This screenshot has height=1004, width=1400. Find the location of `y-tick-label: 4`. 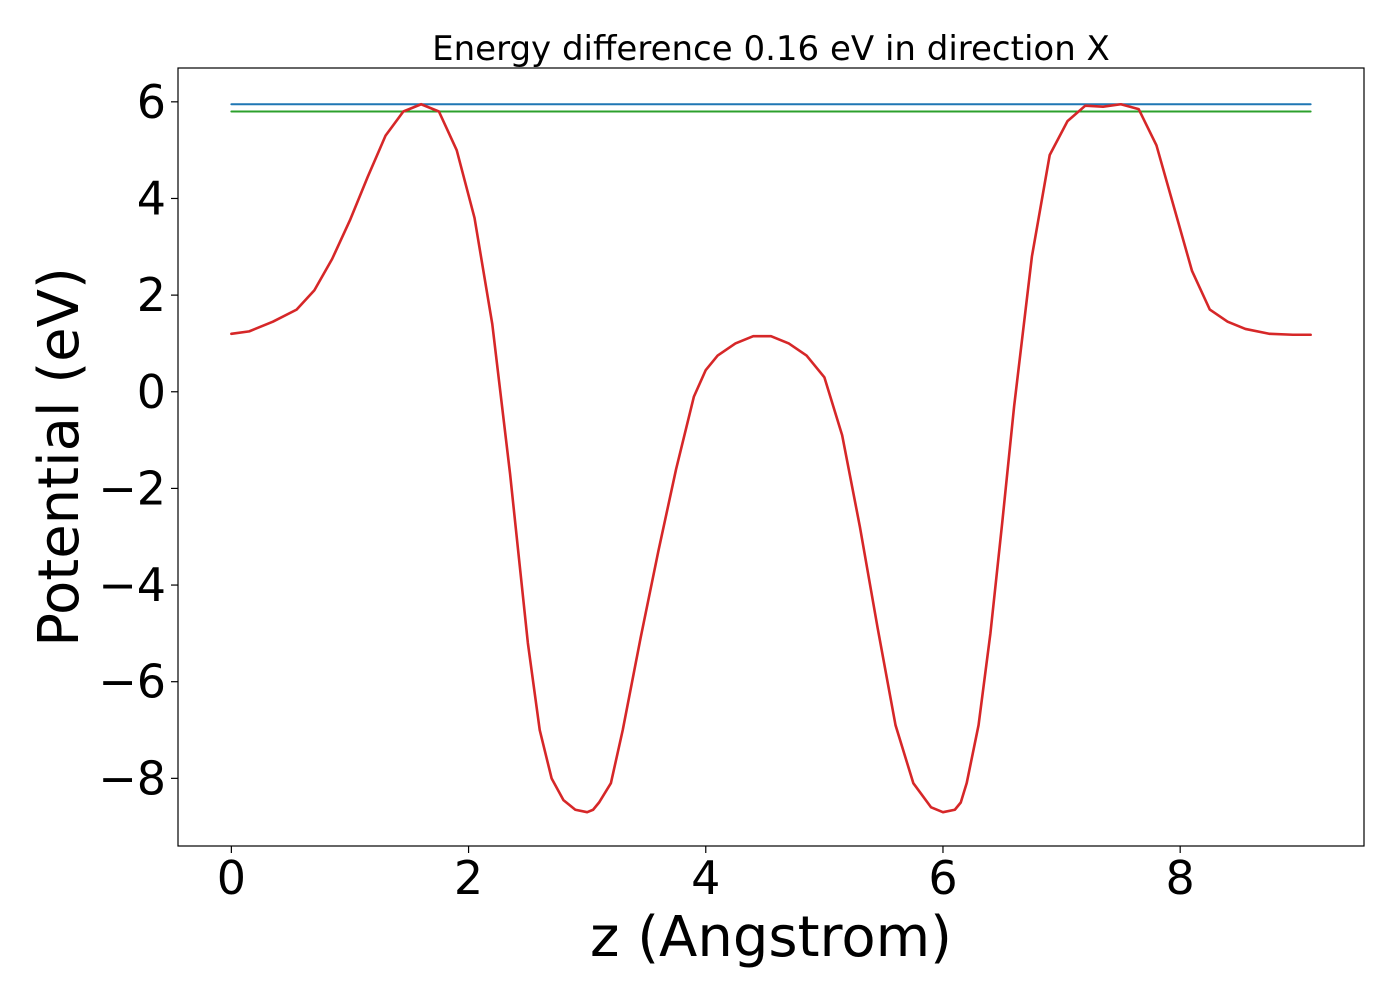

y-tick-label: 4 is located at coordinates (151, 198).